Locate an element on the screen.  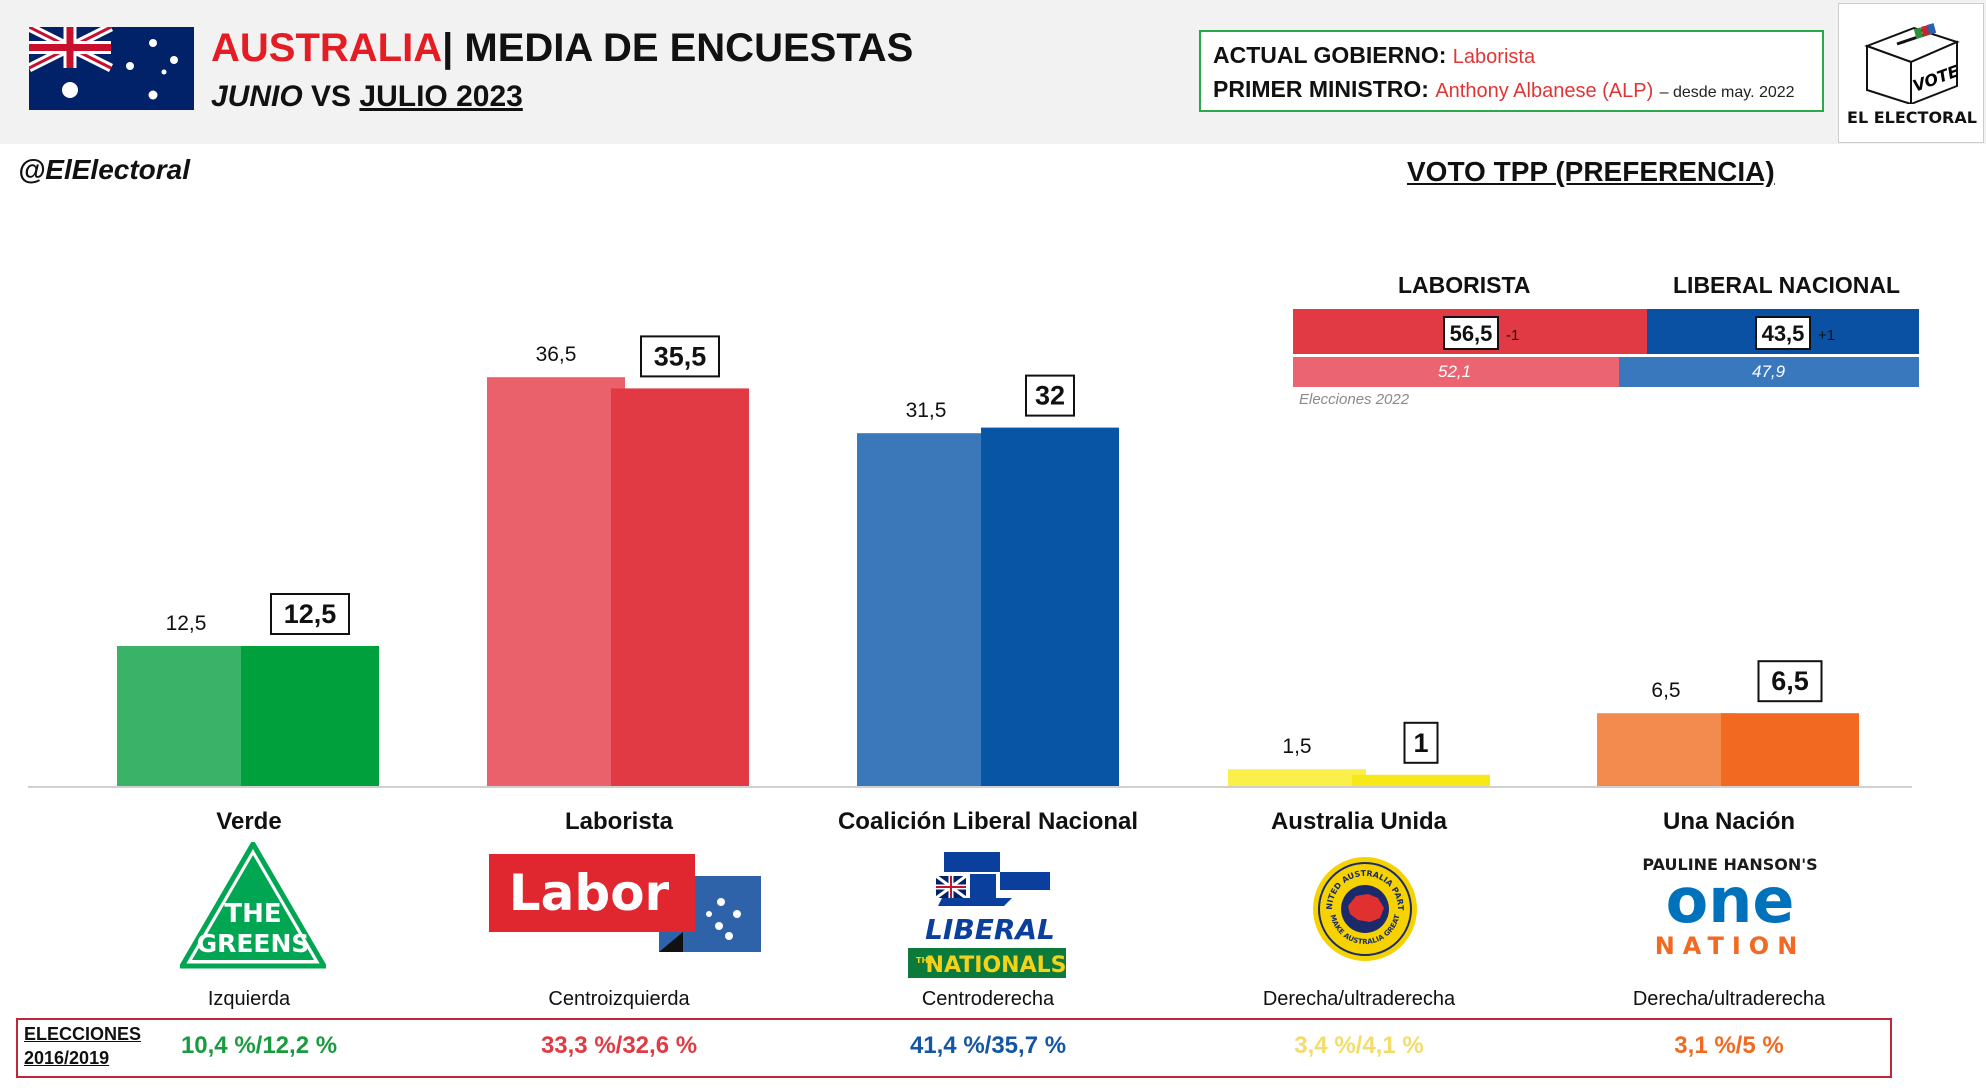
page-title: AUSTRALIA| MEDIA DE ENCUESTAS is located at coordinates (562, 48).